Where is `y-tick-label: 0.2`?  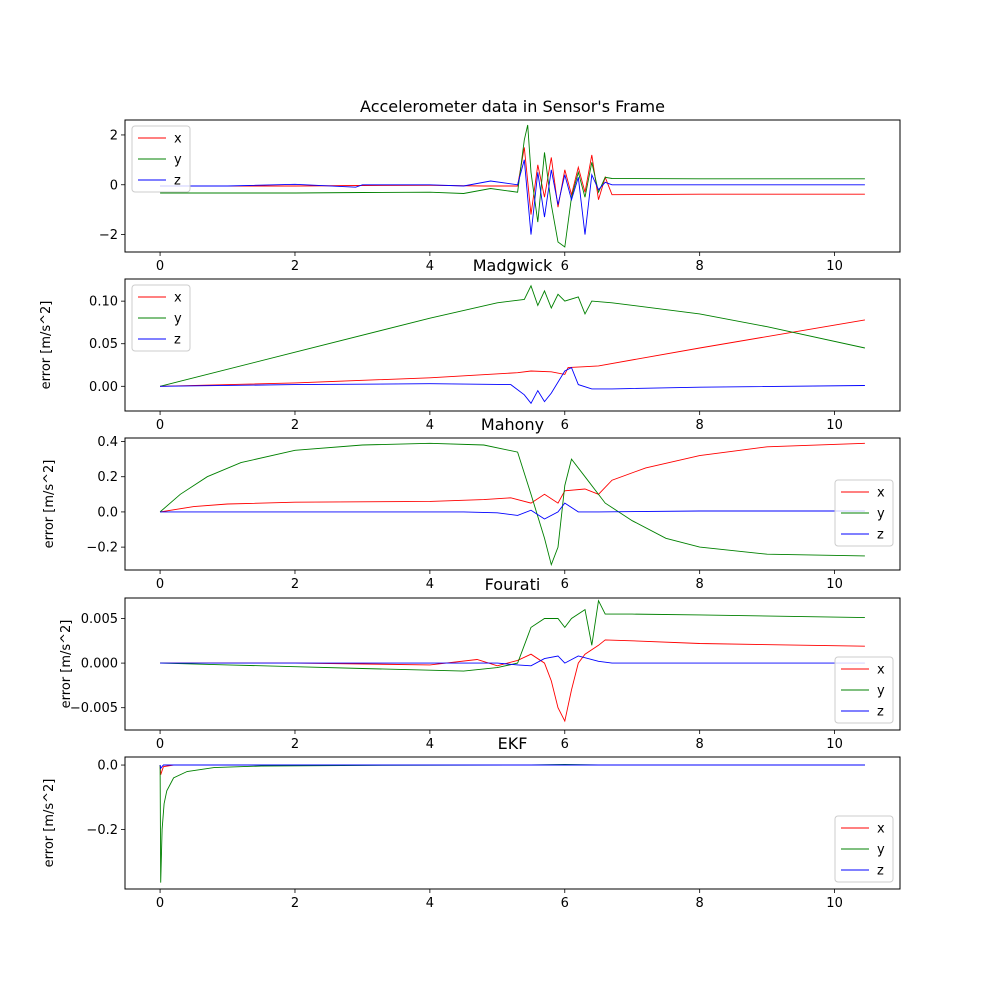
y-tick-label: 0.2 is located at coordinates (107, 477).